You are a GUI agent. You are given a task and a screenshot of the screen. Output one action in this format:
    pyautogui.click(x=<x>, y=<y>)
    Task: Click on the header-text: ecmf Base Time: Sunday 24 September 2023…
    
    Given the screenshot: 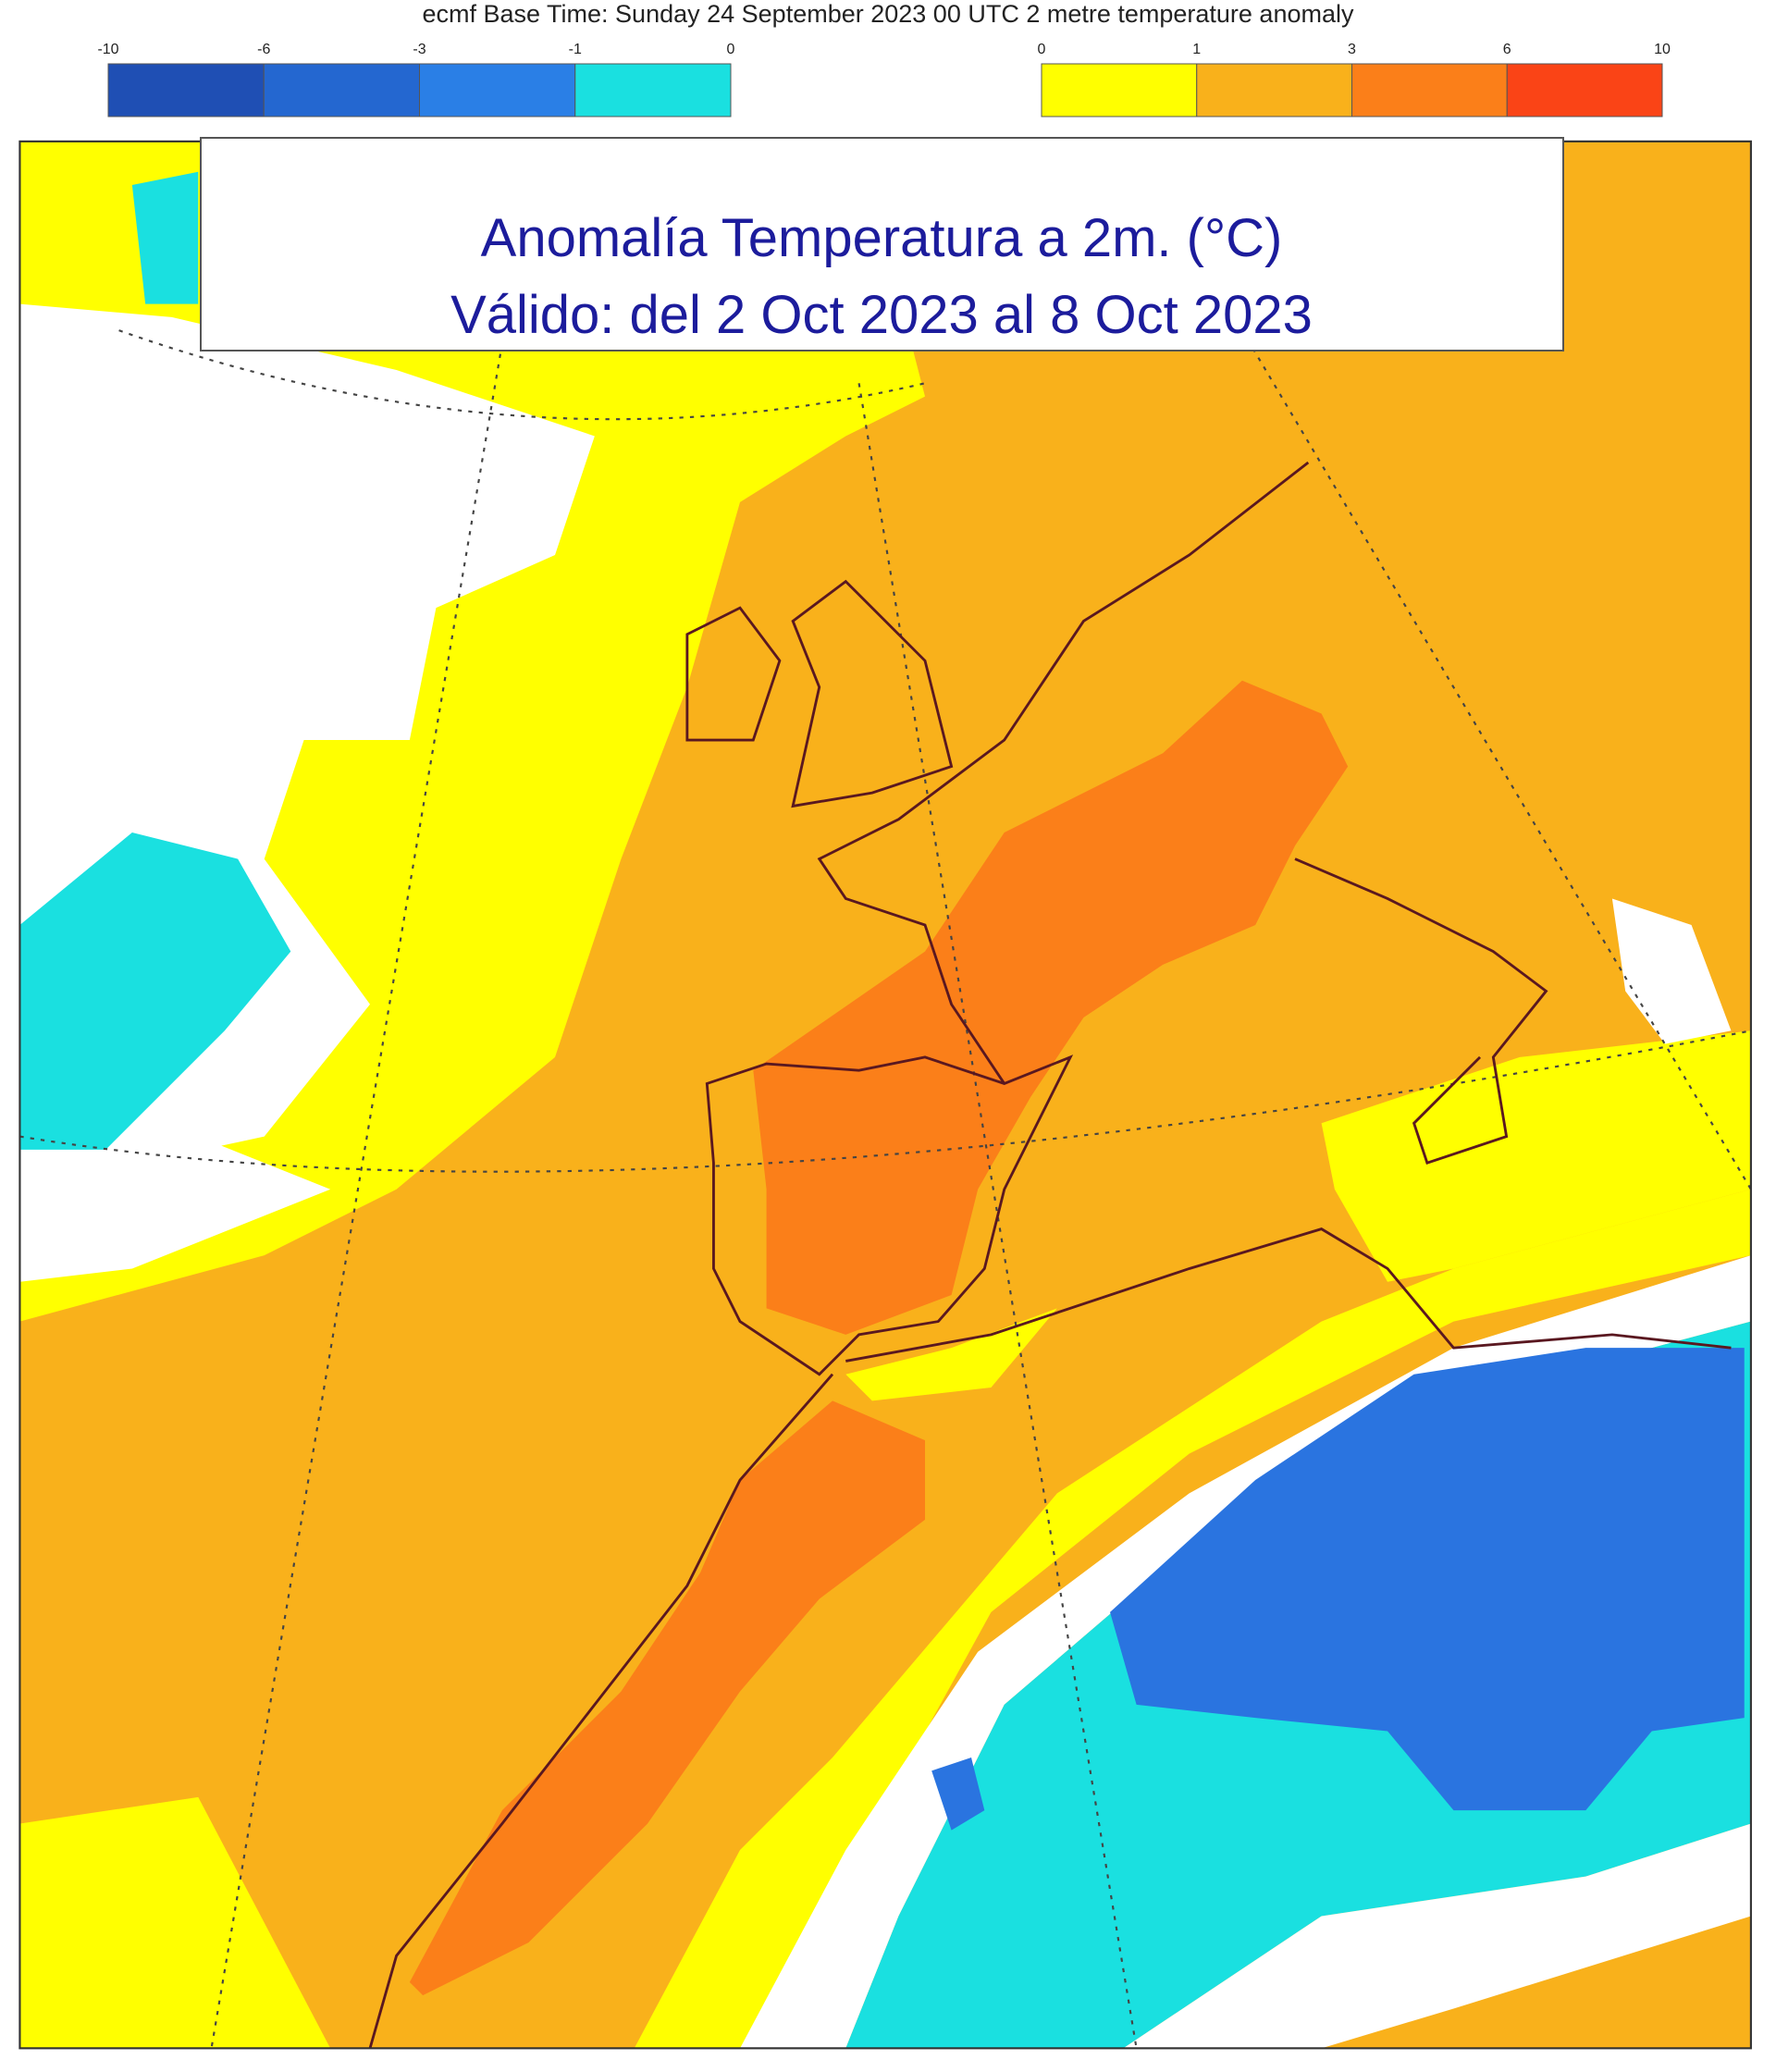 What is the action you would take?
    pyautogui.click(x=888, y=14)
    